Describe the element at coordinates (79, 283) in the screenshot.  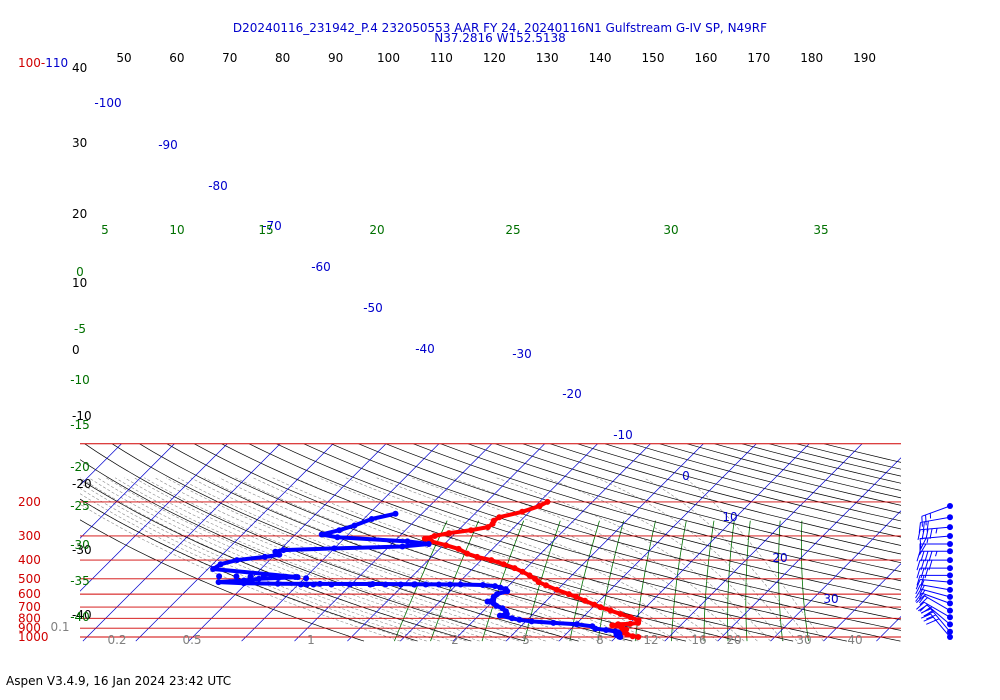
I see `theta-label-left: 10` at that location.